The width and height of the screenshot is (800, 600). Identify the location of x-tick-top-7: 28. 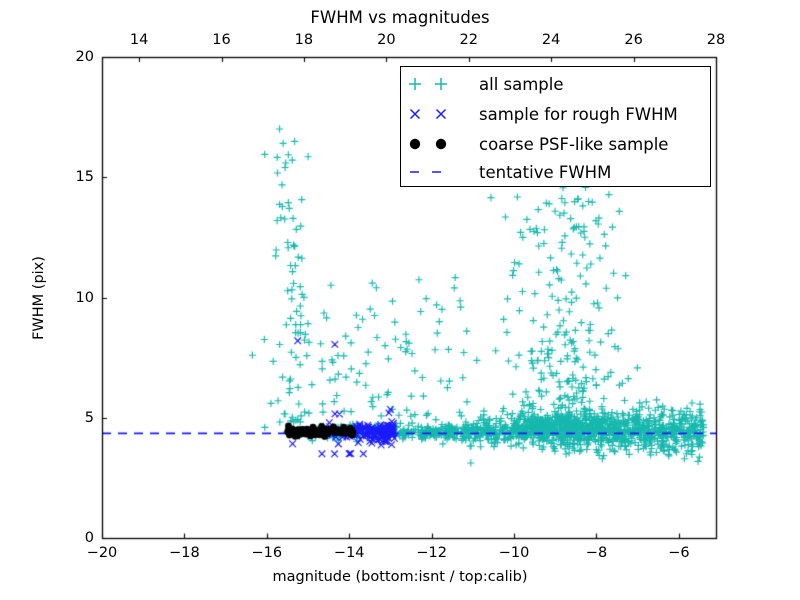
(716, 40).